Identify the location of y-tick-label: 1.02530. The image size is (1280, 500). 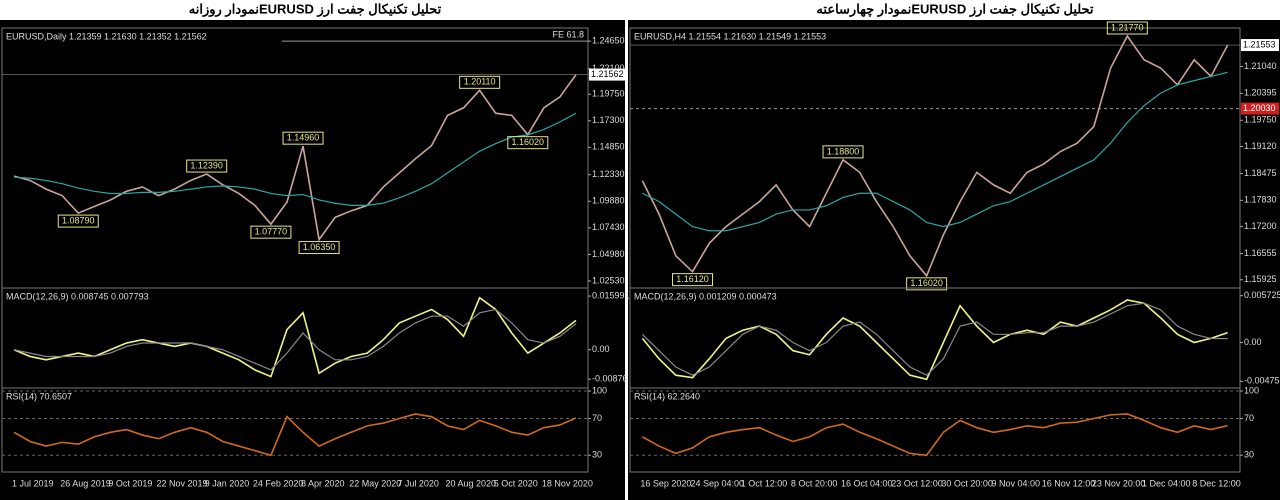
(608, 280).